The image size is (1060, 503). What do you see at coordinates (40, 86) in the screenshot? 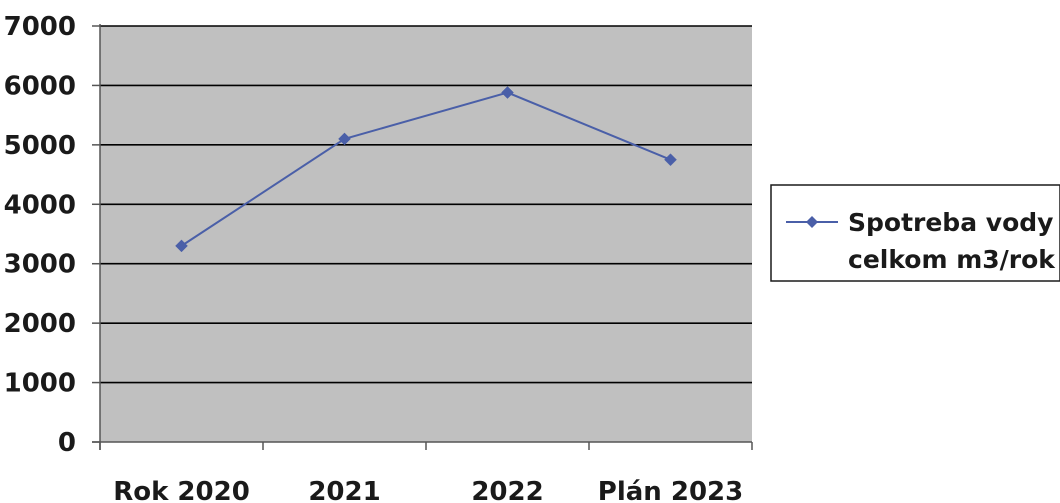
I see `y-tick-label-6000: 6000` at bounding box center [40, 86].